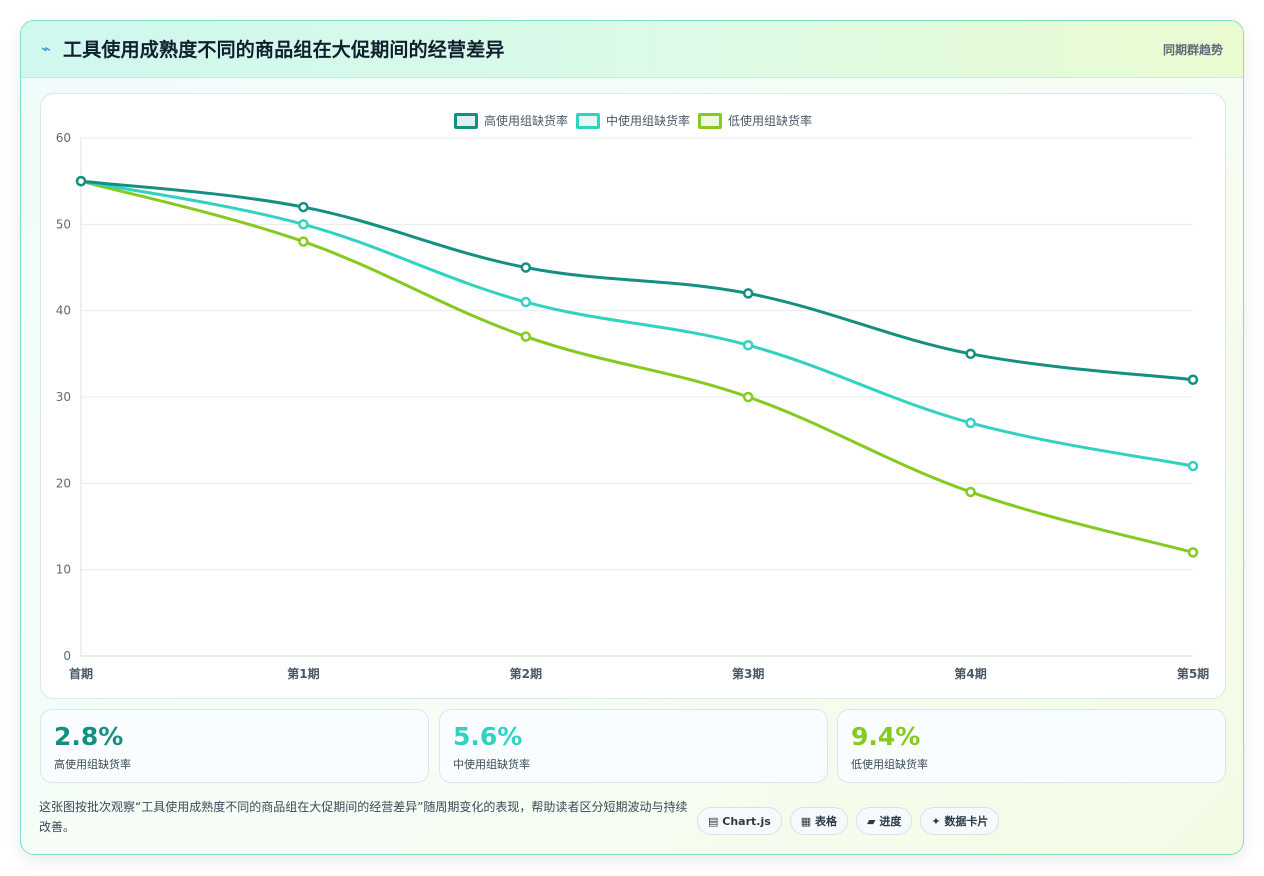 This screenshot has height=876, width=1264. I want to click on legend-item: 低使用组缺货率, so click(755, 120).